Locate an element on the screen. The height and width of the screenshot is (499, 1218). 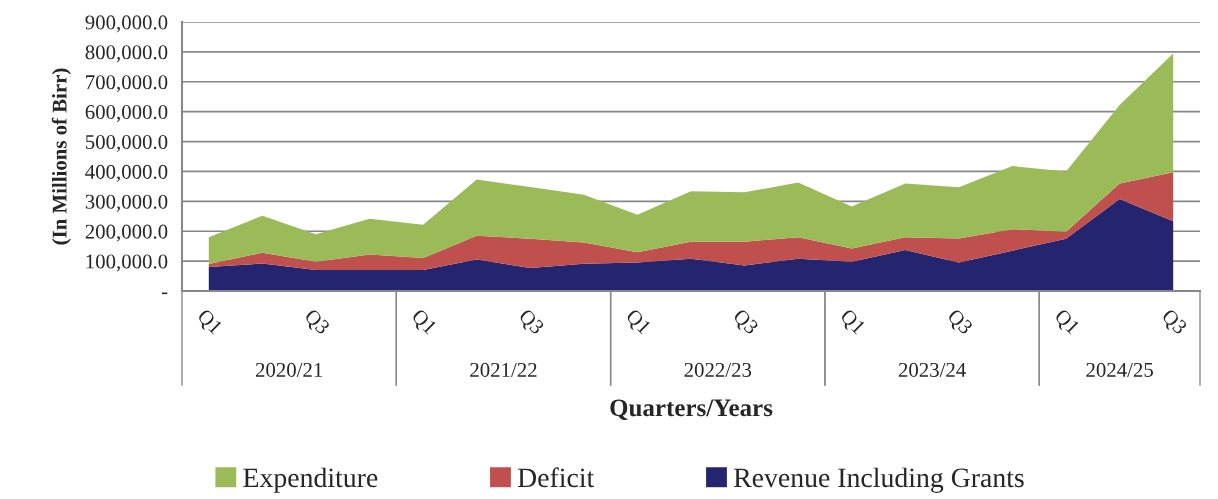
text: 2021/22 is located at coordinates (503, 369).